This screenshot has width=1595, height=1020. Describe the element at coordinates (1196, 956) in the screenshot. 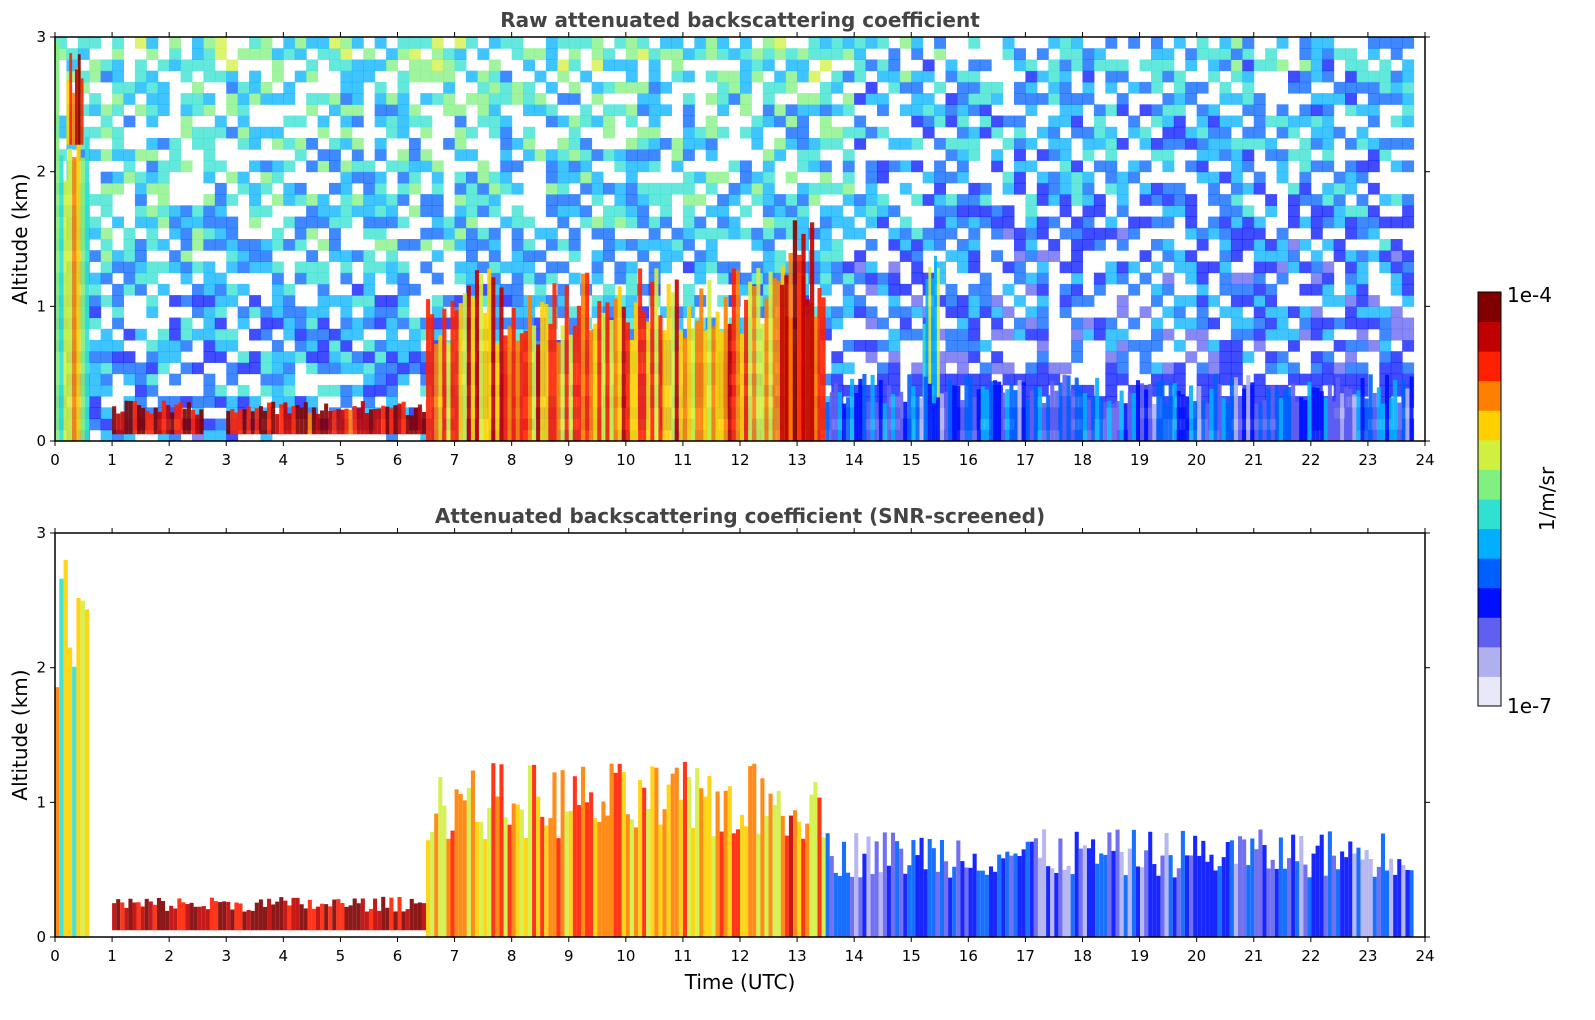

I see `x-tick-label: 20` at that location.